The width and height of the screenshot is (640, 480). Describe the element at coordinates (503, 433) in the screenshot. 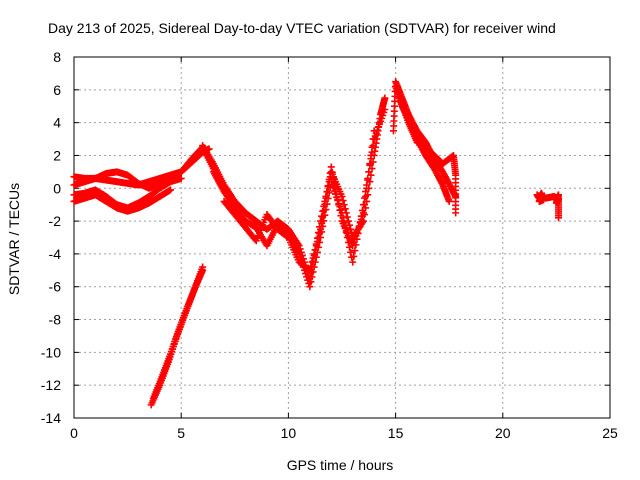

I see `x-tick-label: 20` at that location.